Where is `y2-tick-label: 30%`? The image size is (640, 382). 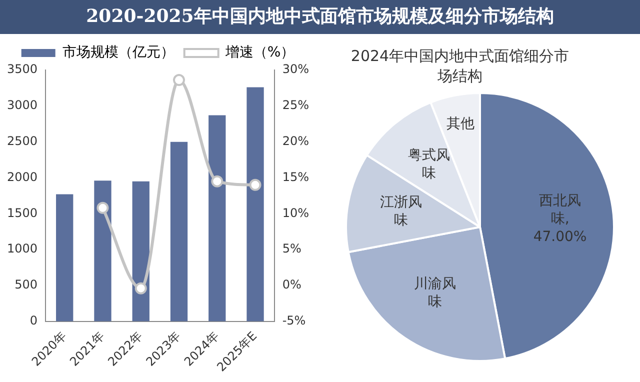 y2-tick-label: 30% is located at coordinates (295, 69).